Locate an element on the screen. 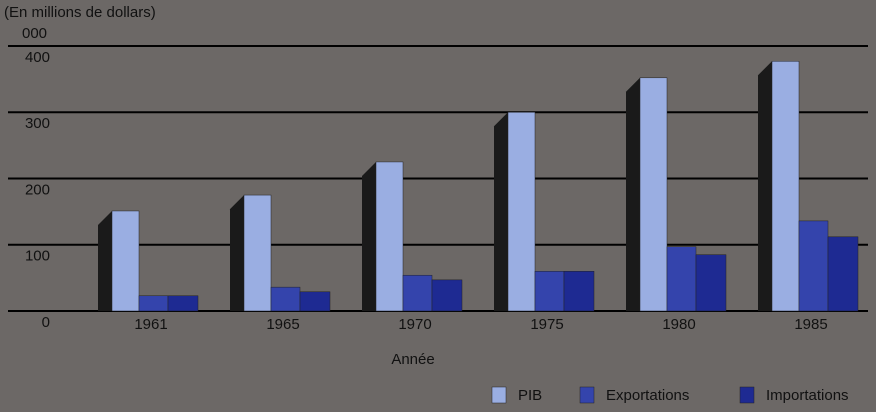 This screenshot has height=412, width=876. x-tick-label: 1985 is located at coordinates (810, 324).